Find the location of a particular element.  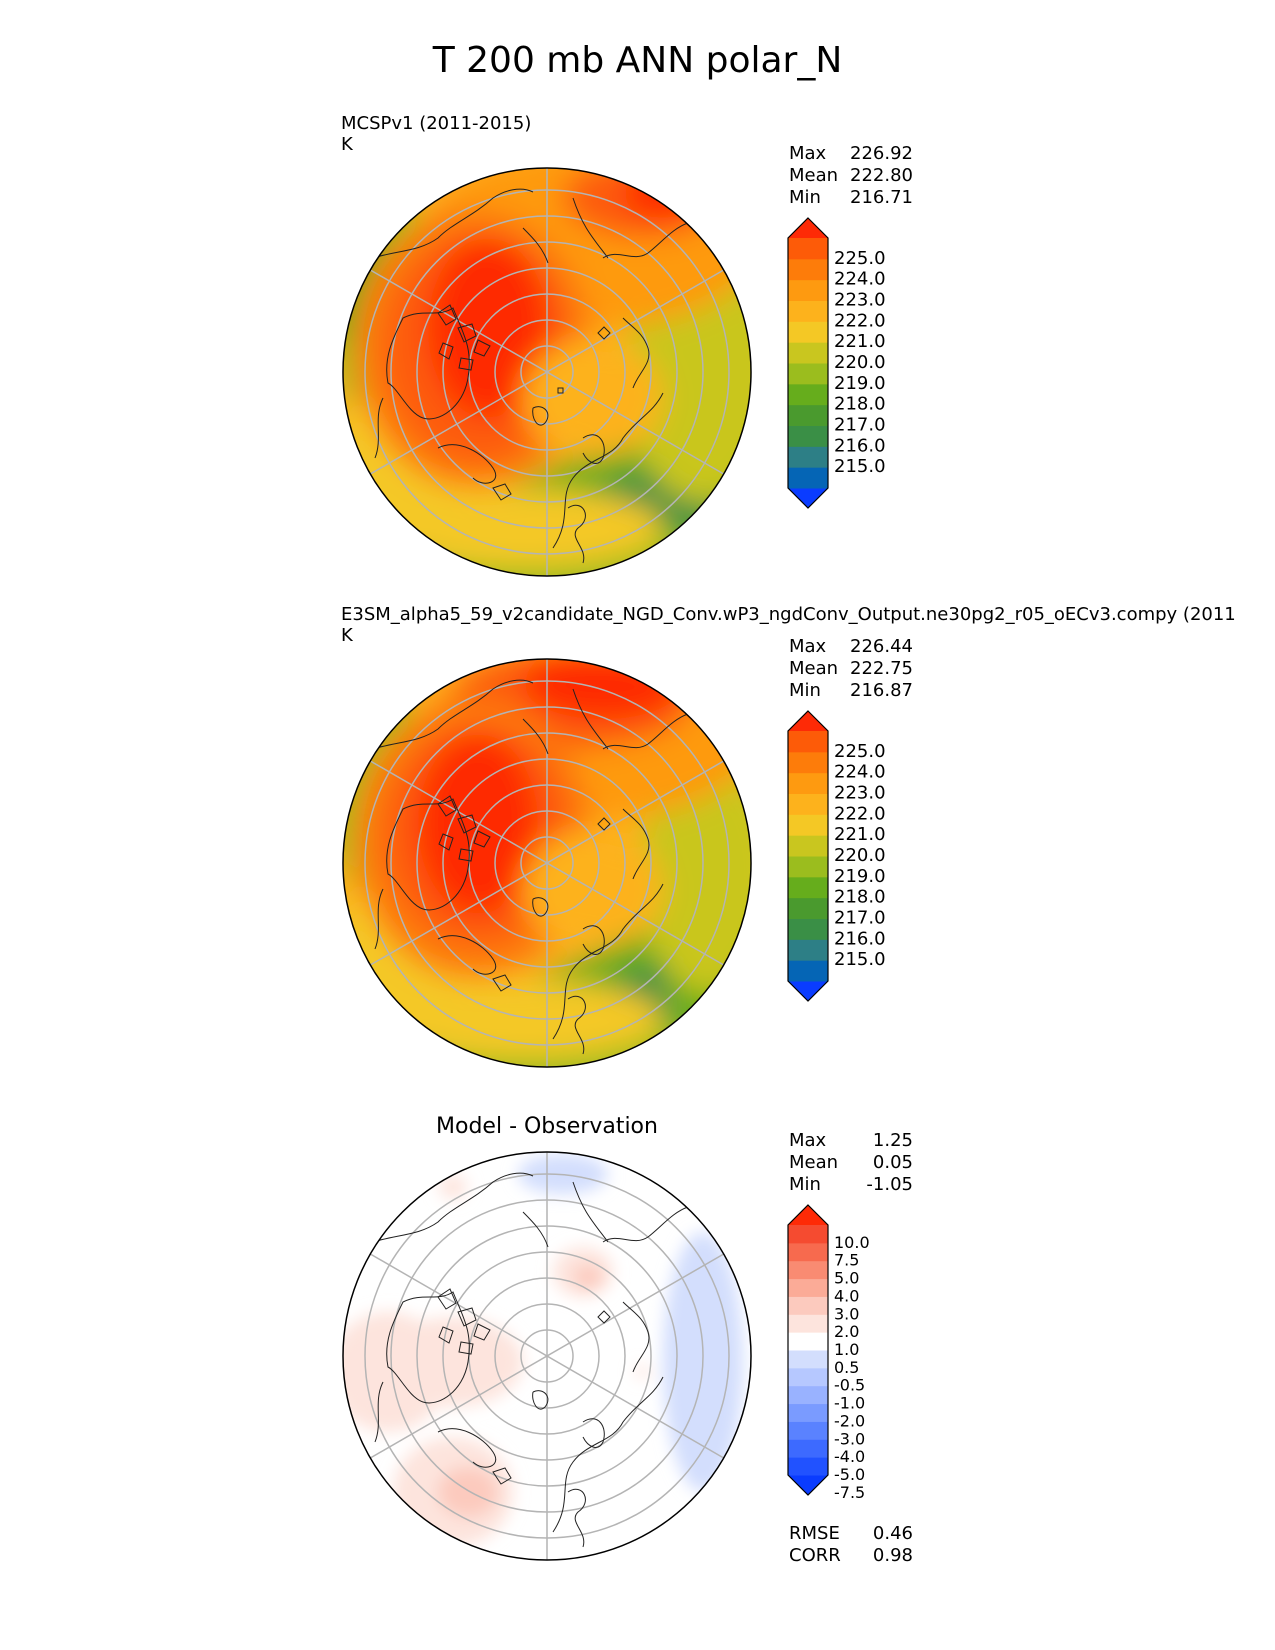

metric-value: 0.98 is located at coordinates (892, 1555).